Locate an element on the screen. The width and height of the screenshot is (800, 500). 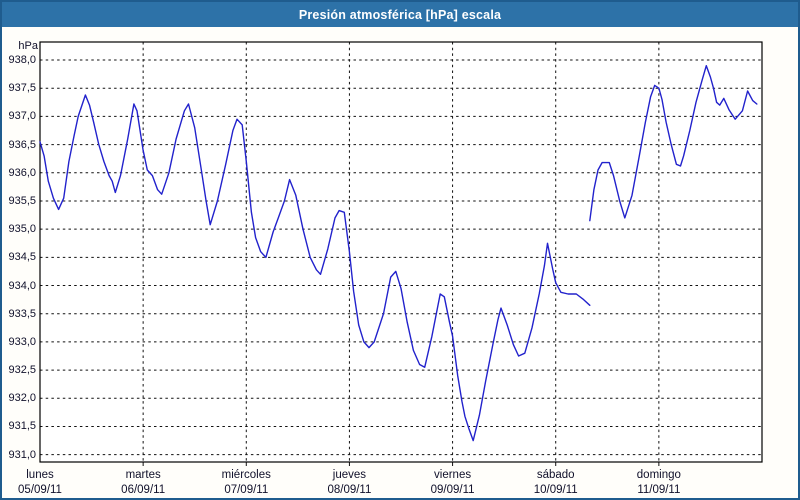
x-day-label: jueves is located at coordinates (349, 475).